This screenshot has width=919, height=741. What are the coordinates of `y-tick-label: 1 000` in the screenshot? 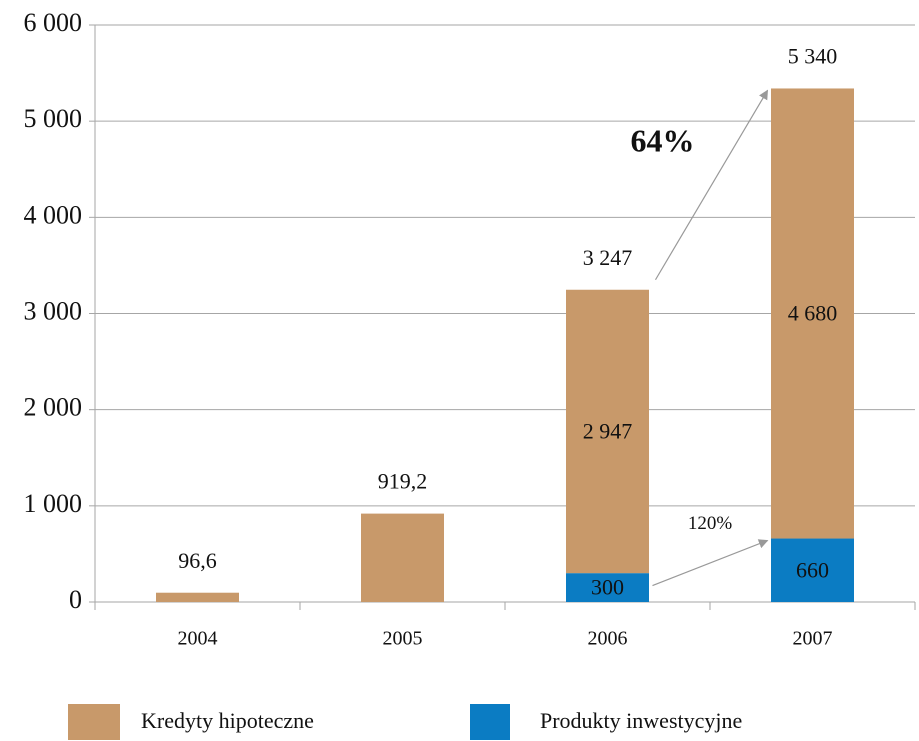 It's located at (53, 503).